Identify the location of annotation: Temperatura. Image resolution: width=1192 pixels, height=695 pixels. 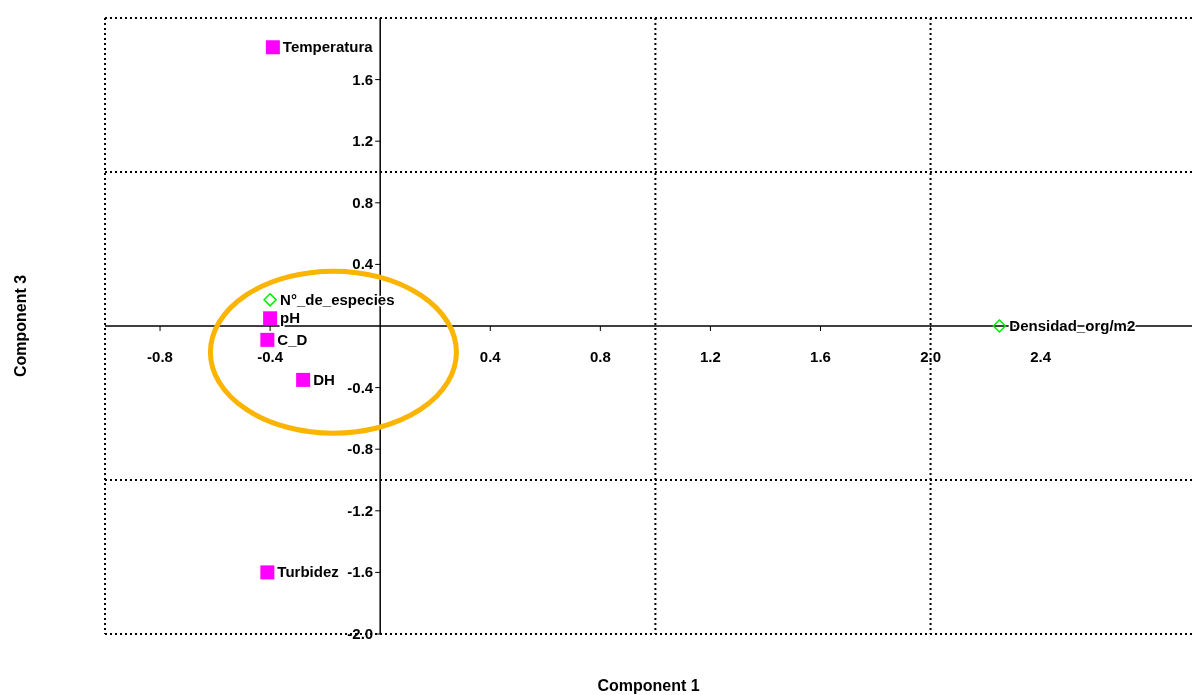
(328, 47).